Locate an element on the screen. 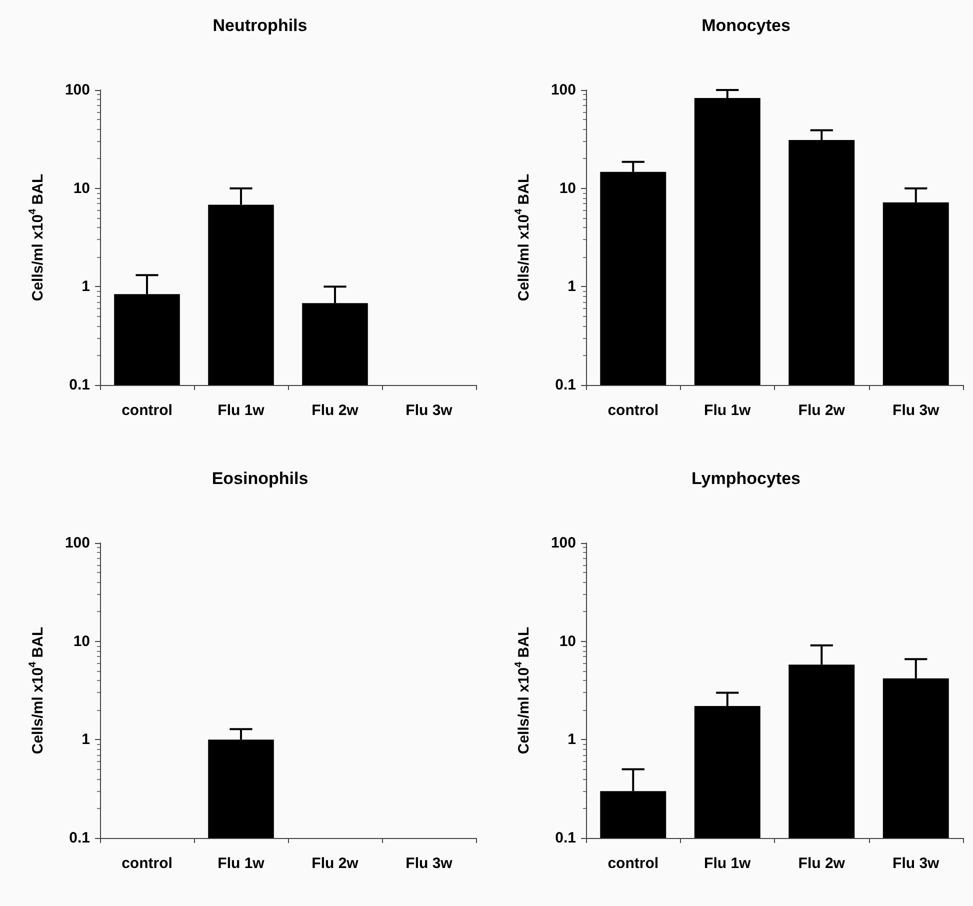  chart-title: Monocytes is located at coordinates (746, 25).